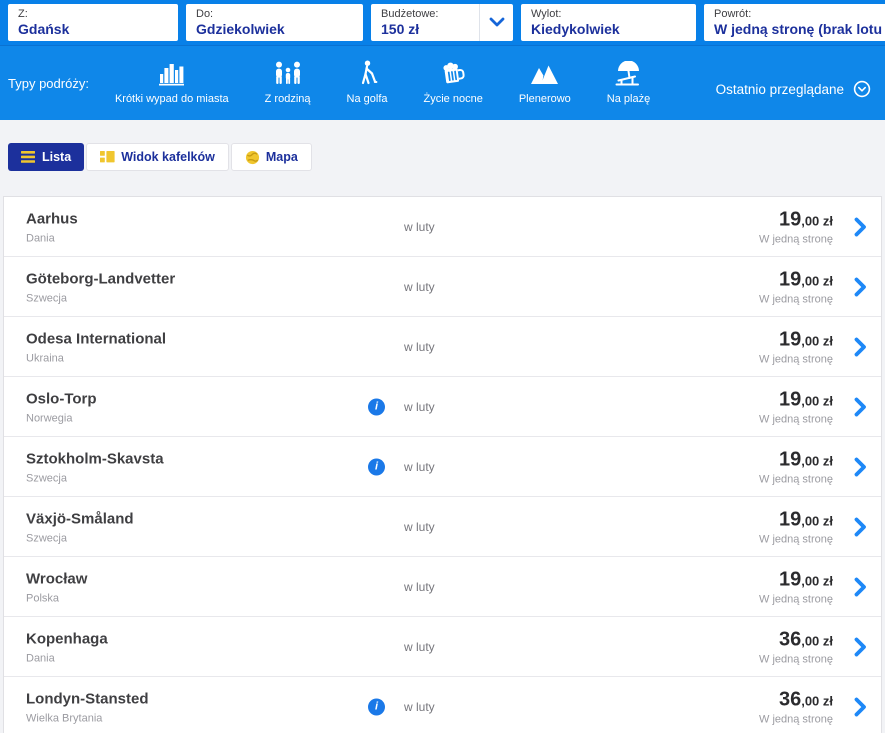 This screenshot has height=733, width=885. Describe the element at coordinates (171, 99) in the screenshot. I see `travel-type-label: Krótki wypad do miasta` at that location.